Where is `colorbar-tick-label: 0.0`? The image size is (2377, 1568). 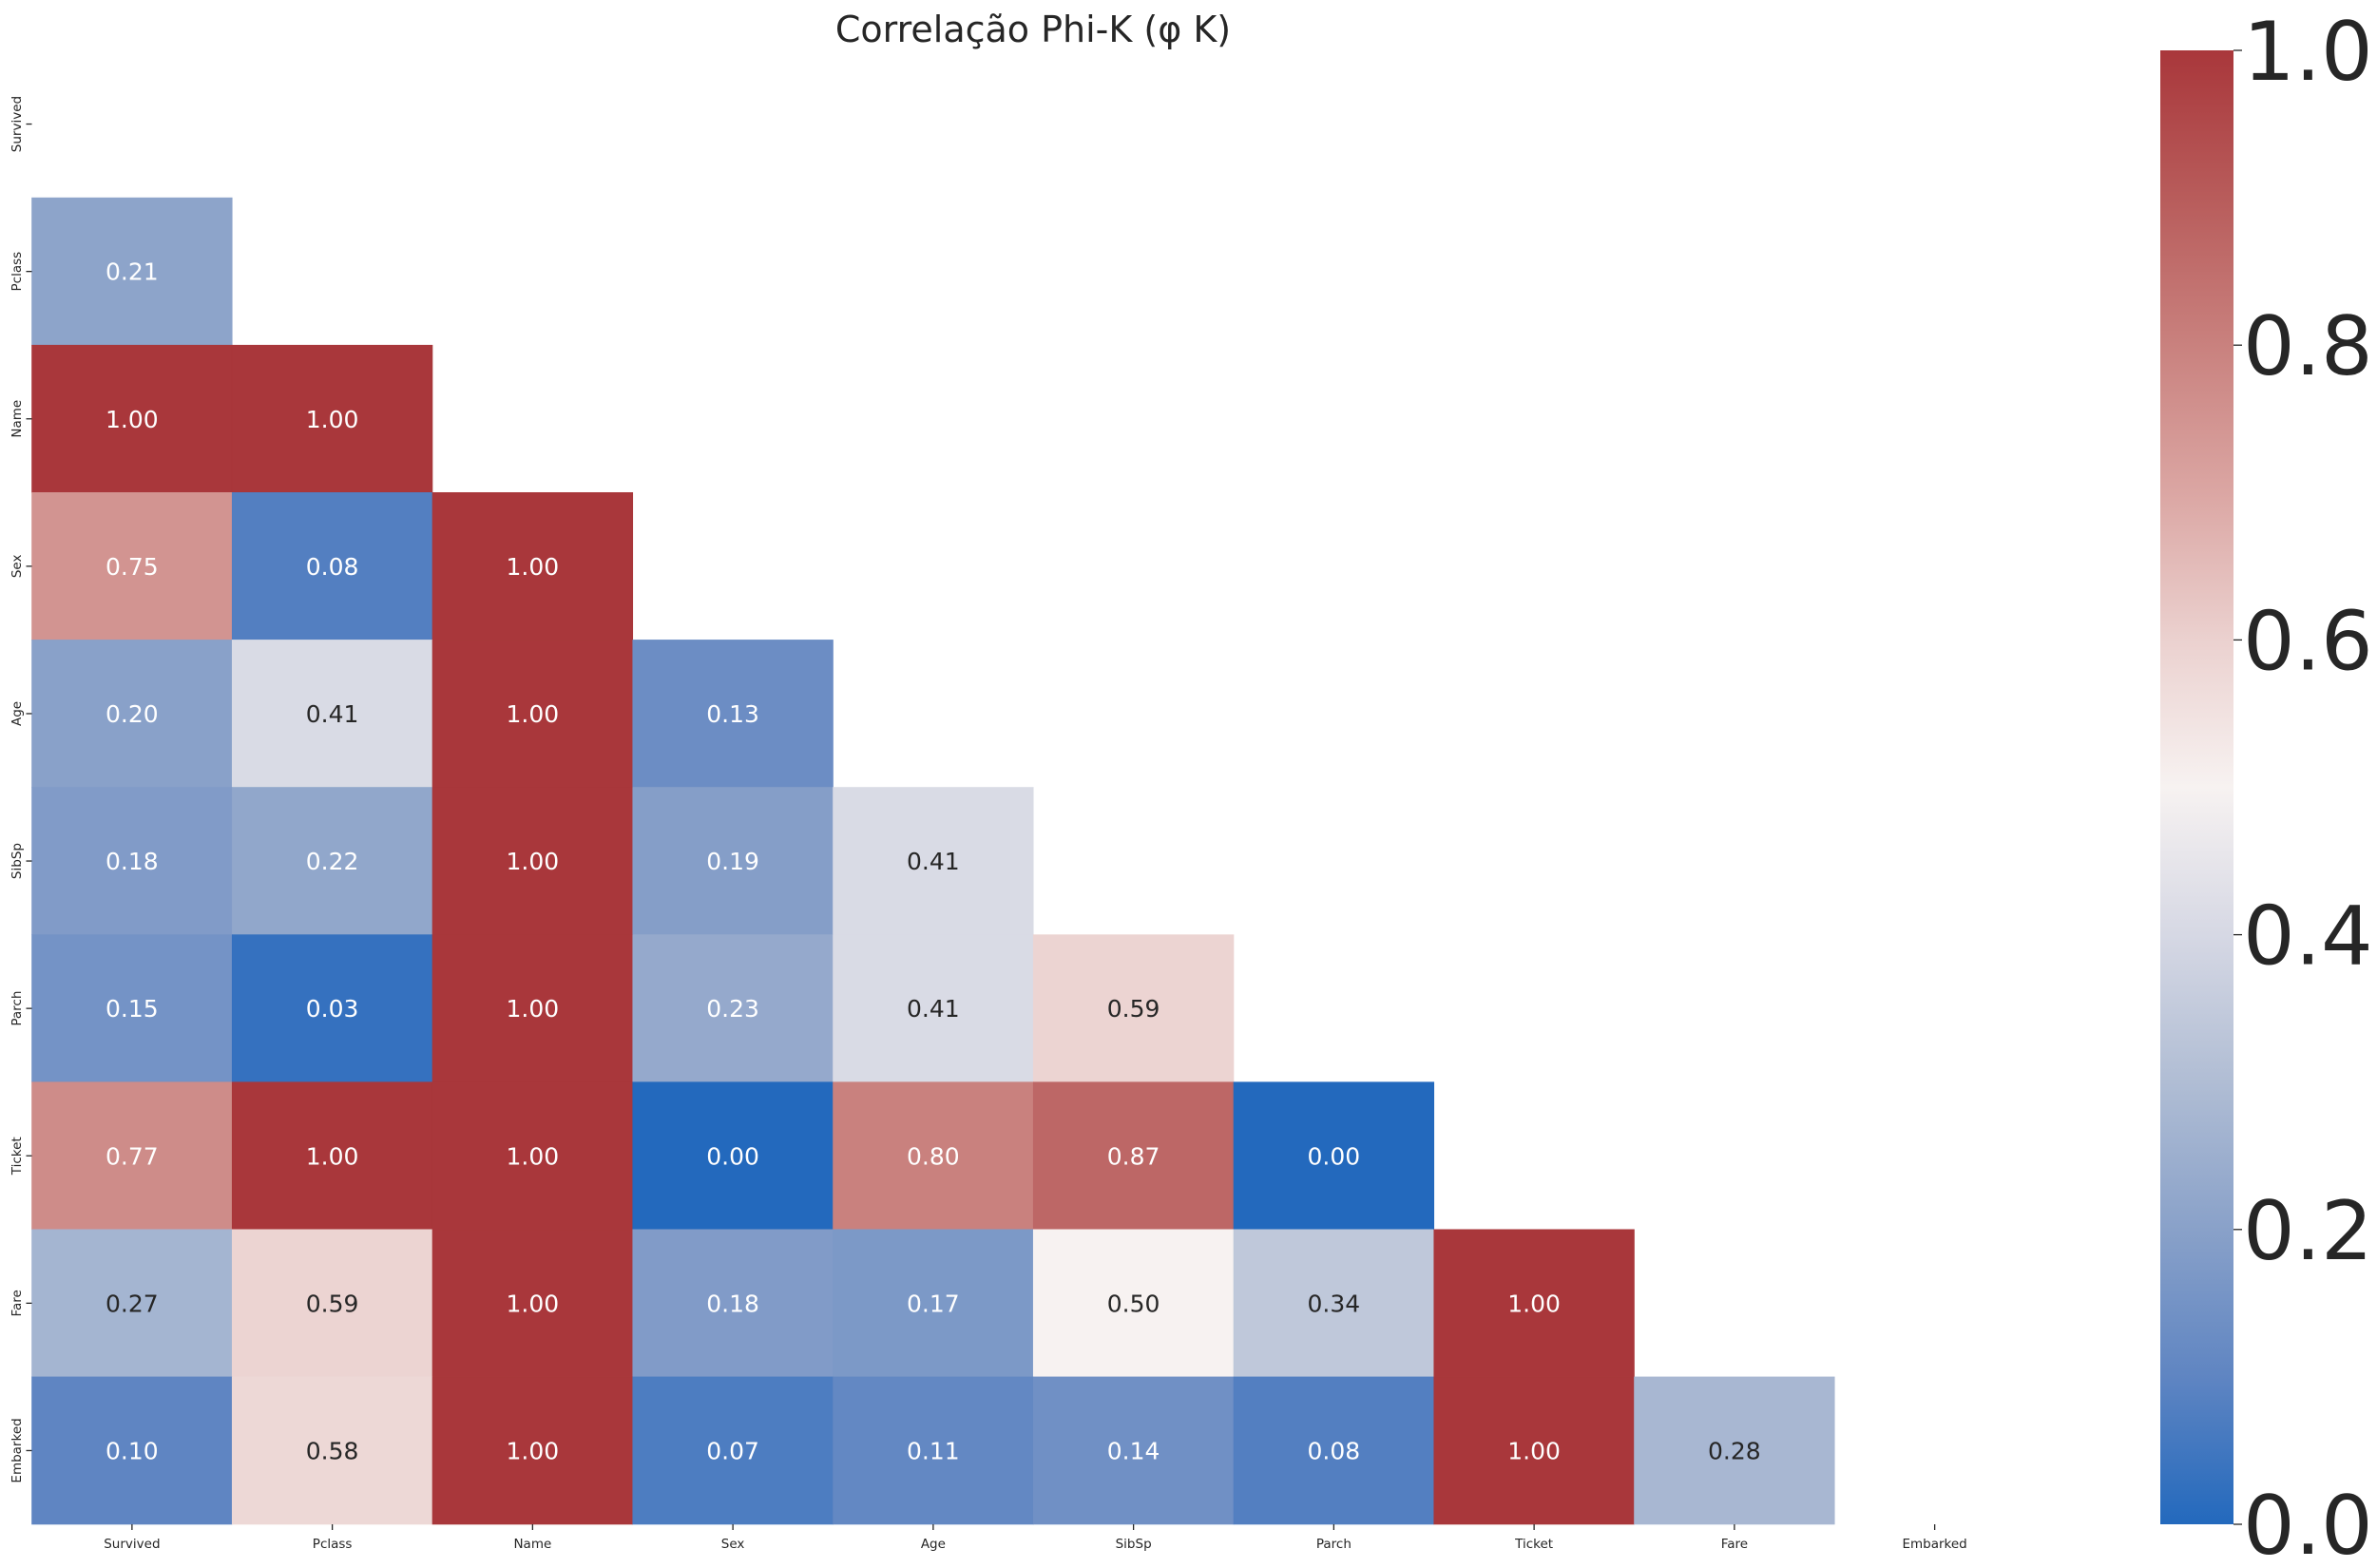 colorbar-tick-label: 0.0 is located at coordinates (2308, 1524).